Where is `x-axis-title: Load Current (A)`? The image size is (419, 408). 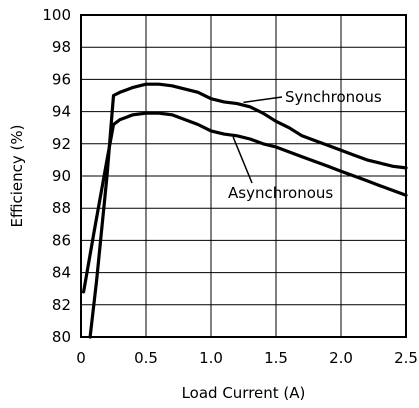 x-axis-title: Load Current (A) is located at coordinates (244, 393).